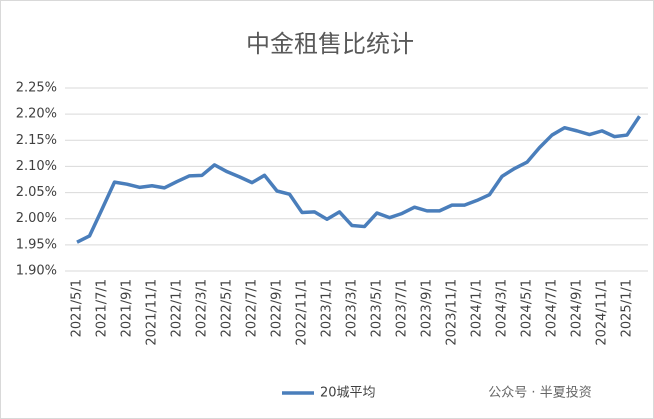 Image resolution: width=654 pixels, height=419 pixels. What do you see at coordinates (36, 88) in the screenshot?
I see `y-tick-label: 2.25%` at bounding box center [36, 88].